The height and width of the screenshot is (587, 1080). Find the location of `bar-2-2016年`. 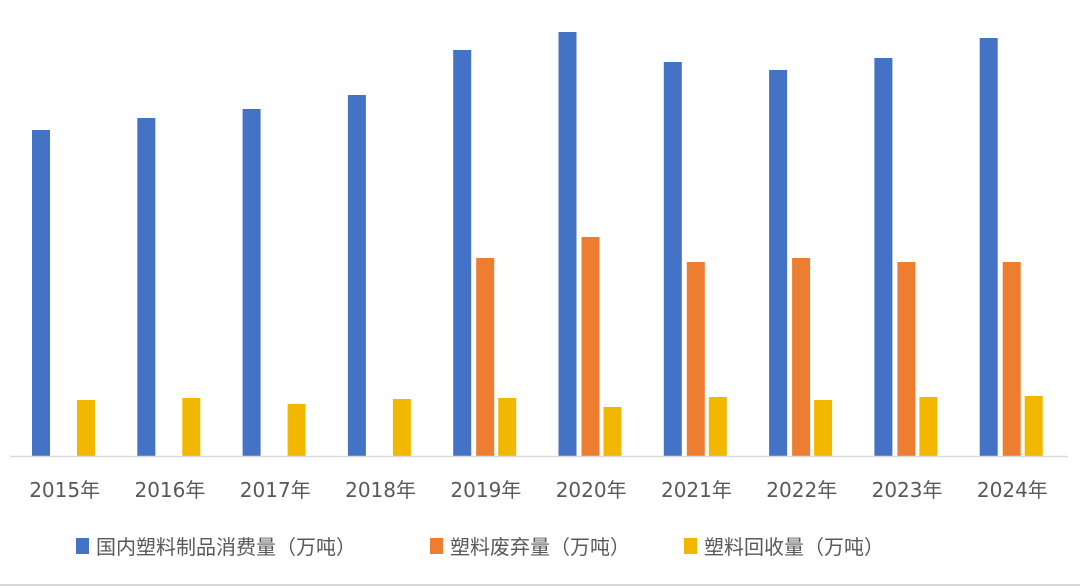

bar-2-2016年 is located at coordinates (191, 427).